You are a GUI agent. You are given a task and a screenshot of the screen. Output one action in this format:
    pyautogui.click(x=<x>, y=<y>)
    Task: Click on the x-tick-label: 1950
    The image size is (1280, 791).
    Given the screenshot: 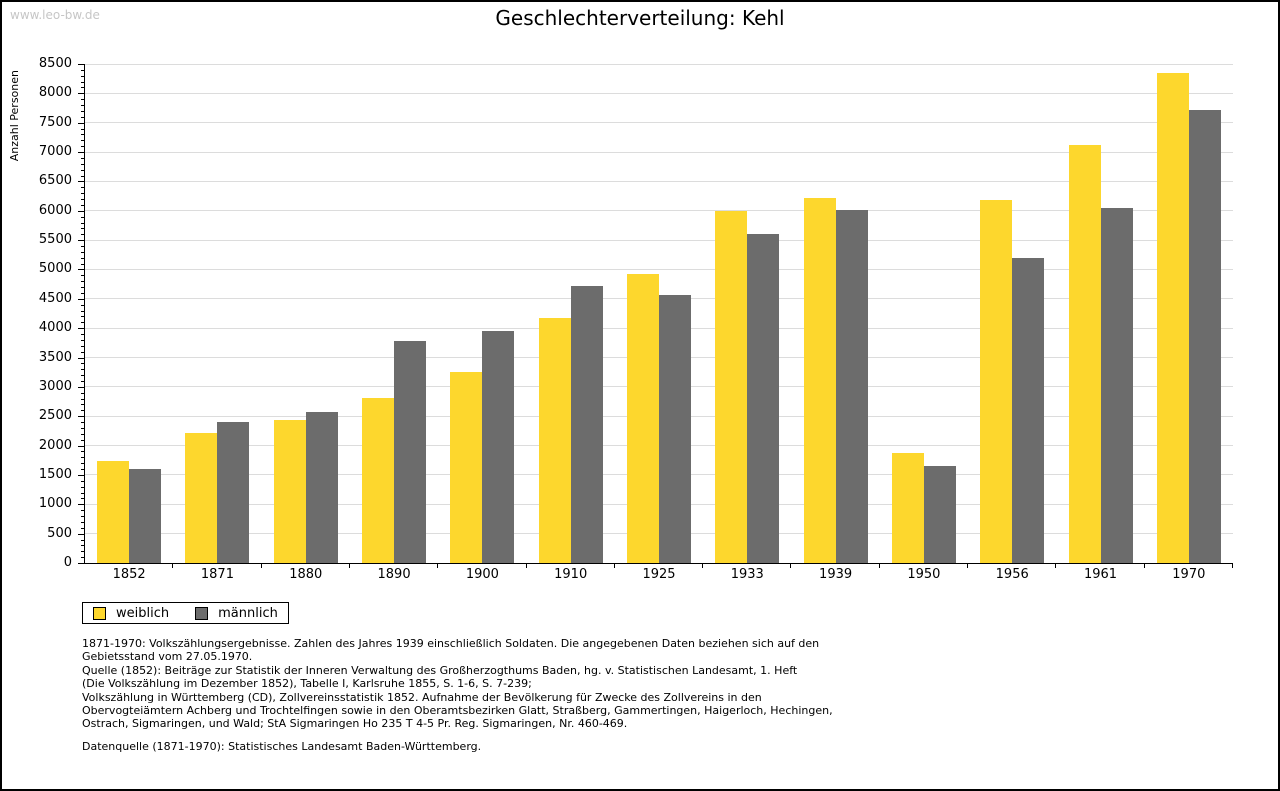 What is the action you would take?
    pyautogui.click(x=924, y=574)
    